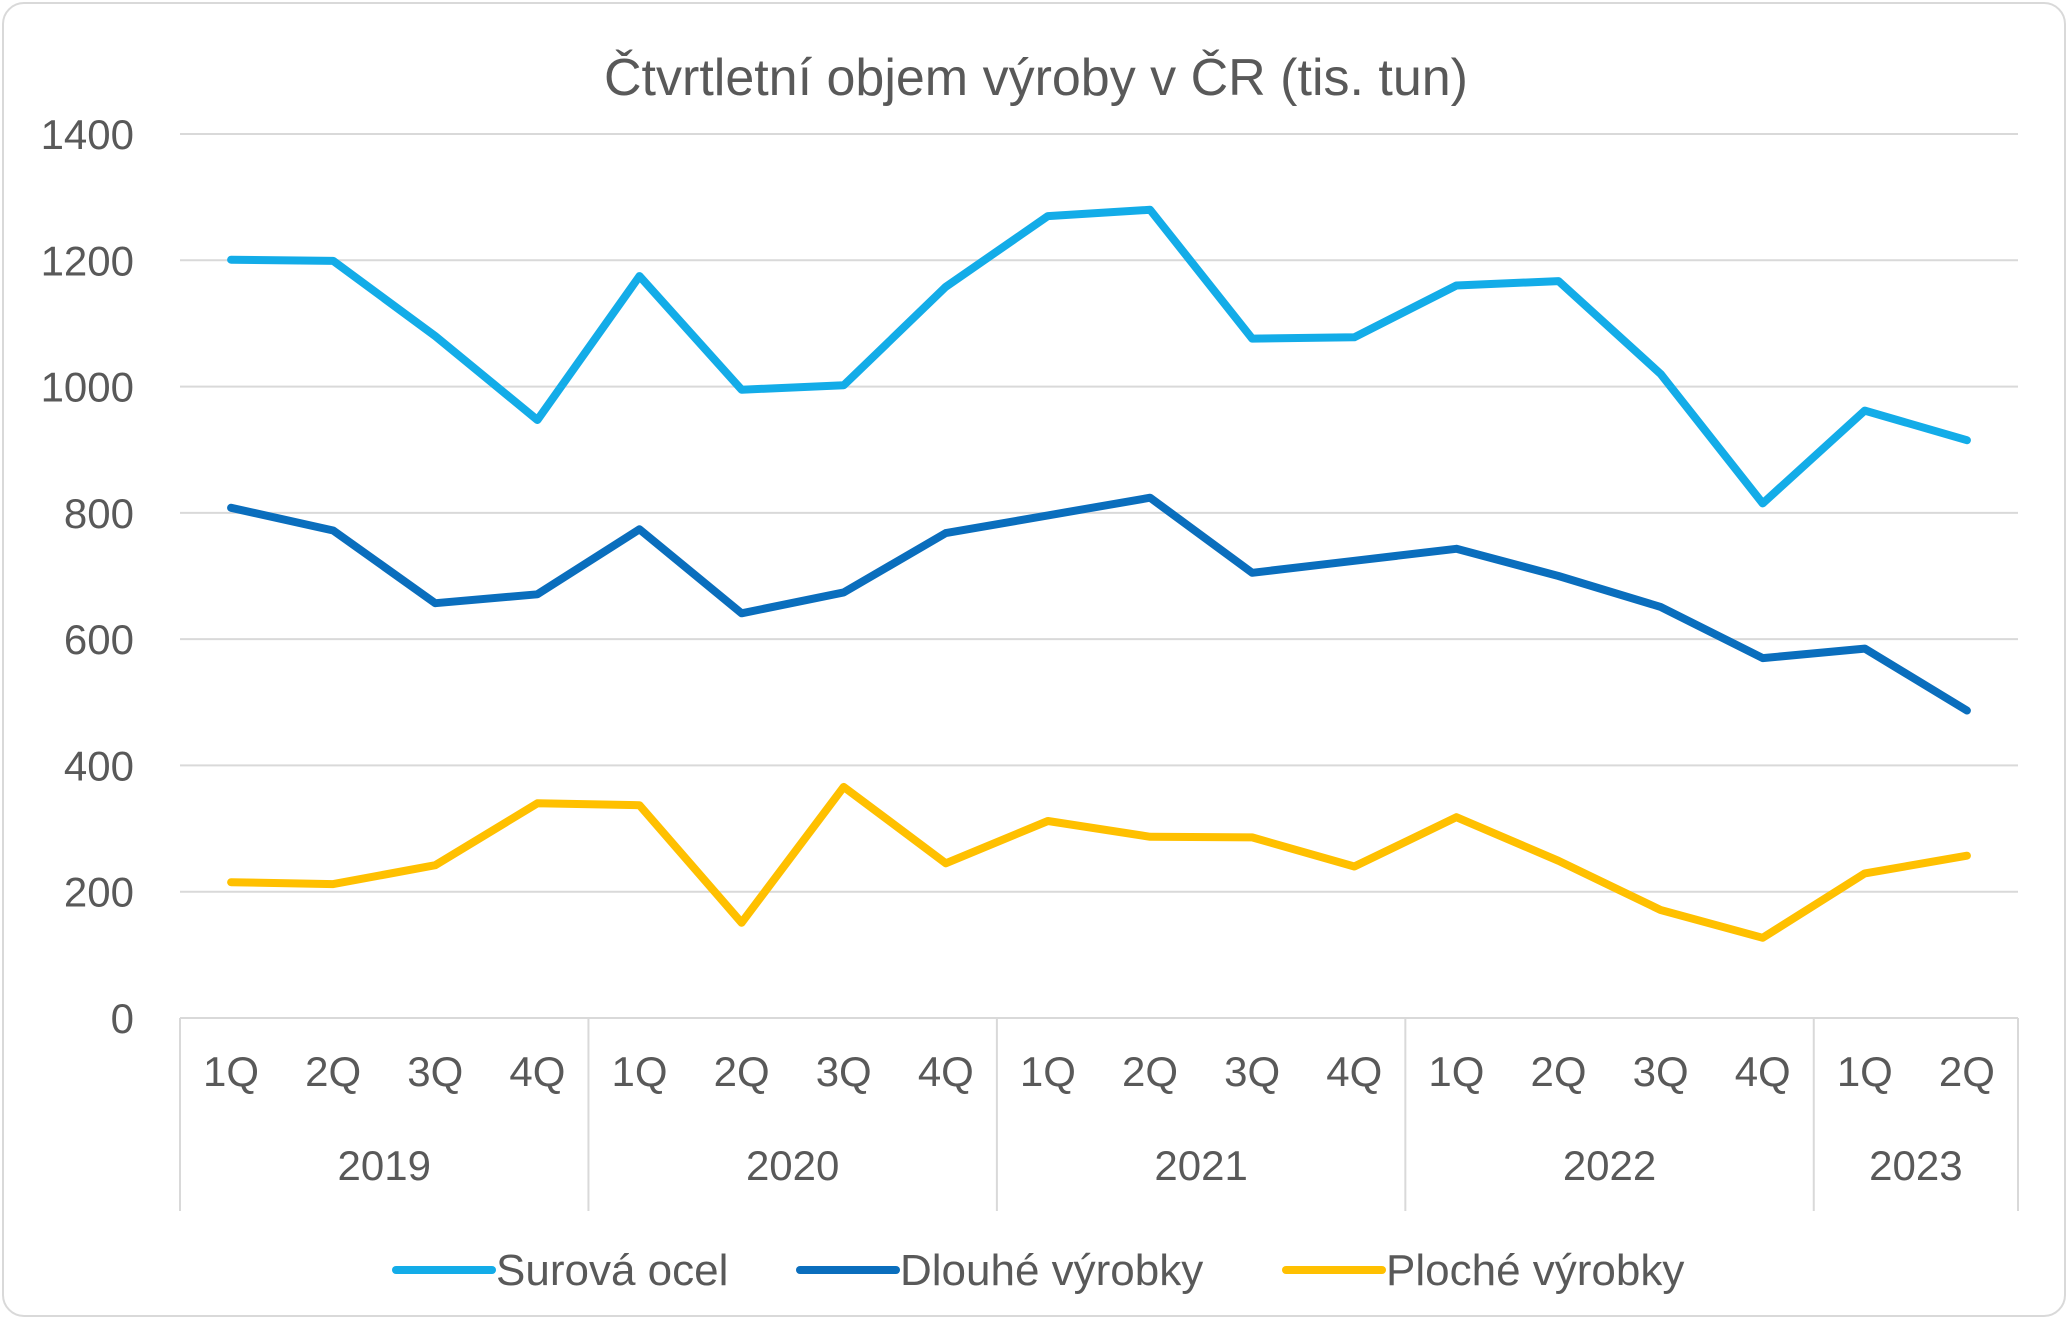  Describe the element at coordinates (87, 260) in the screenshot. I see `y-tick-label: 1200` at that location.